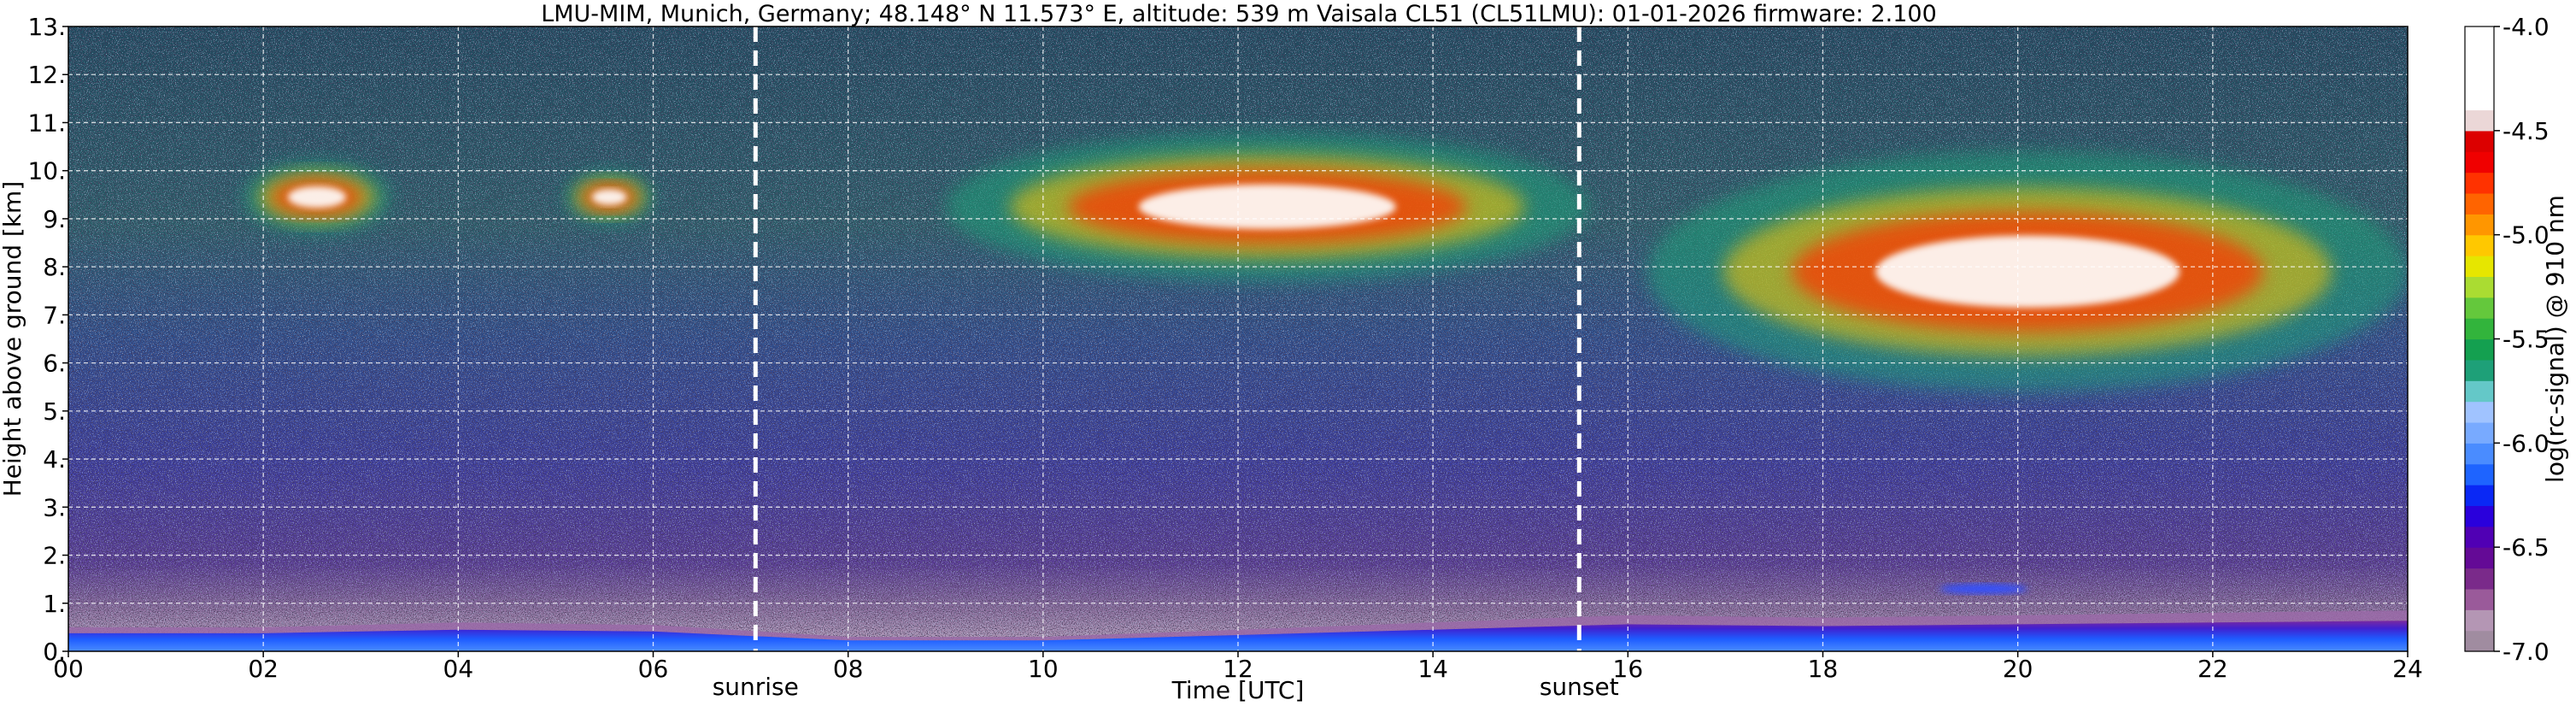  I want to click on y-tick-label: 10., so click(46, 171).